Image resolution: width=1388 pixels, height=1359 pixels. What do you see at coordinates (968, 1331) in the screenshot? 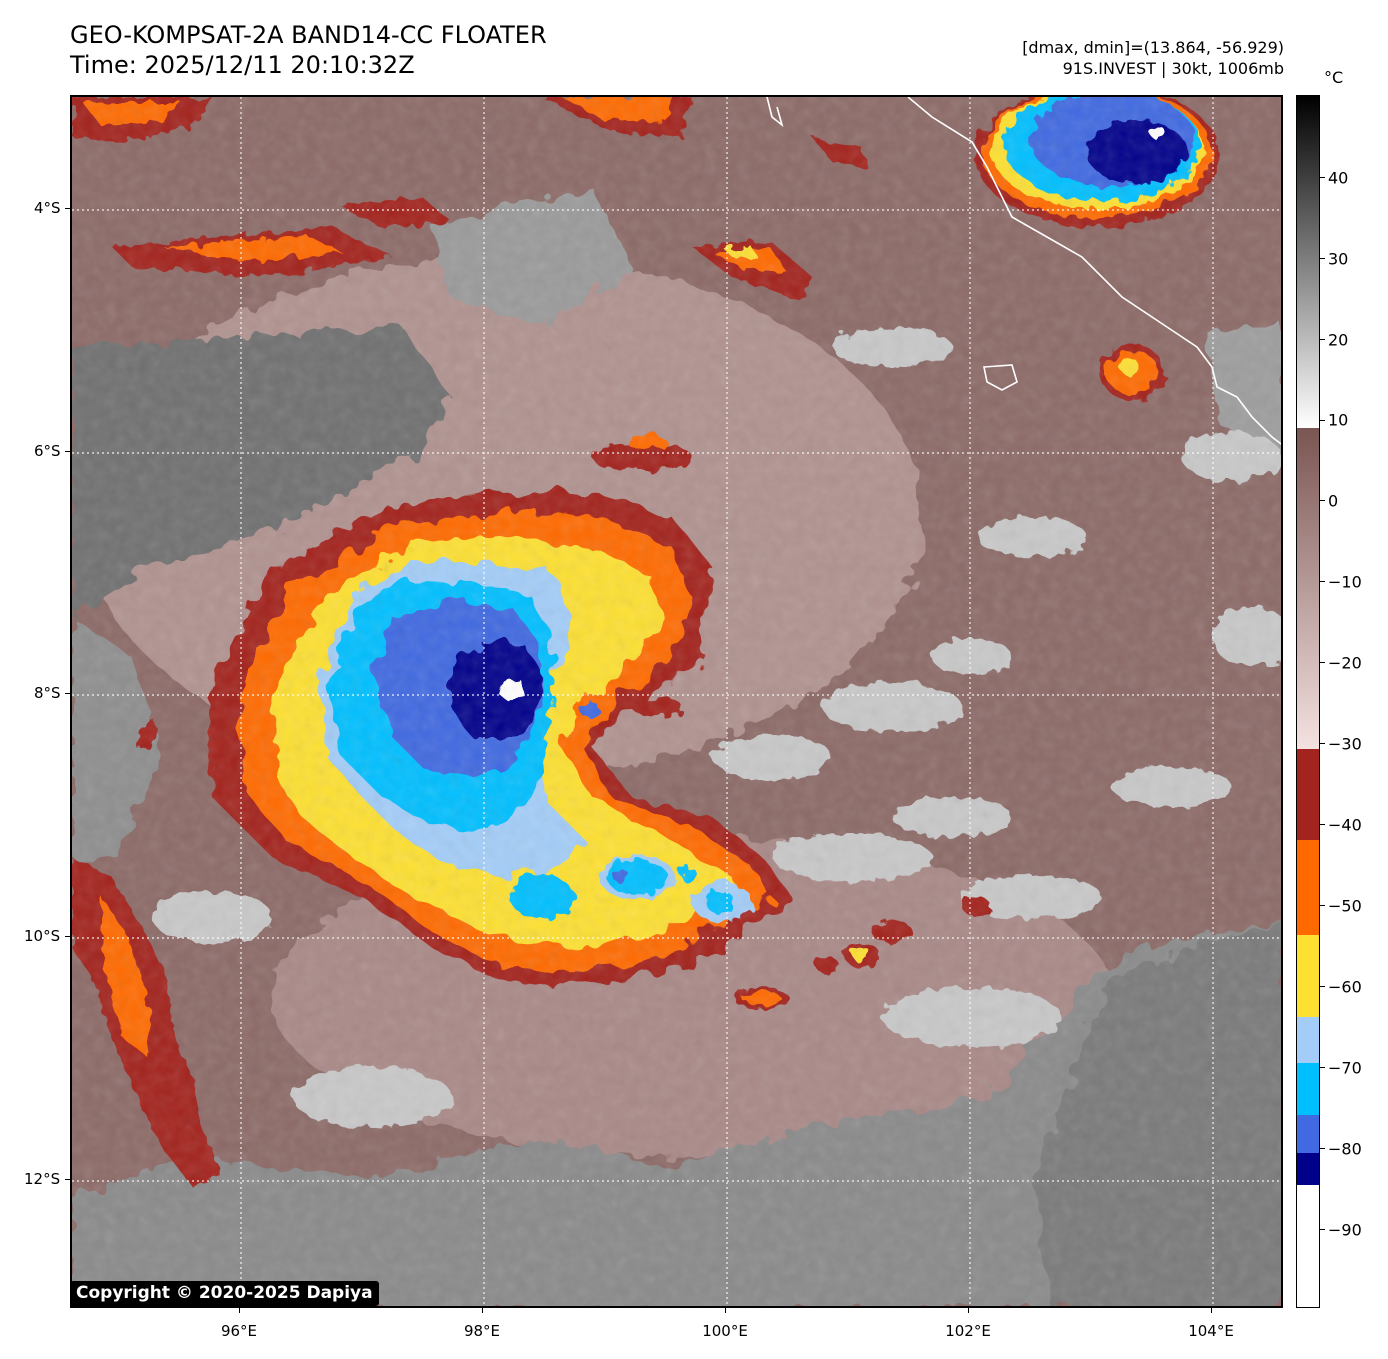
I see `lon-label-102e: 102°E` at bounding box center [968, 1331].